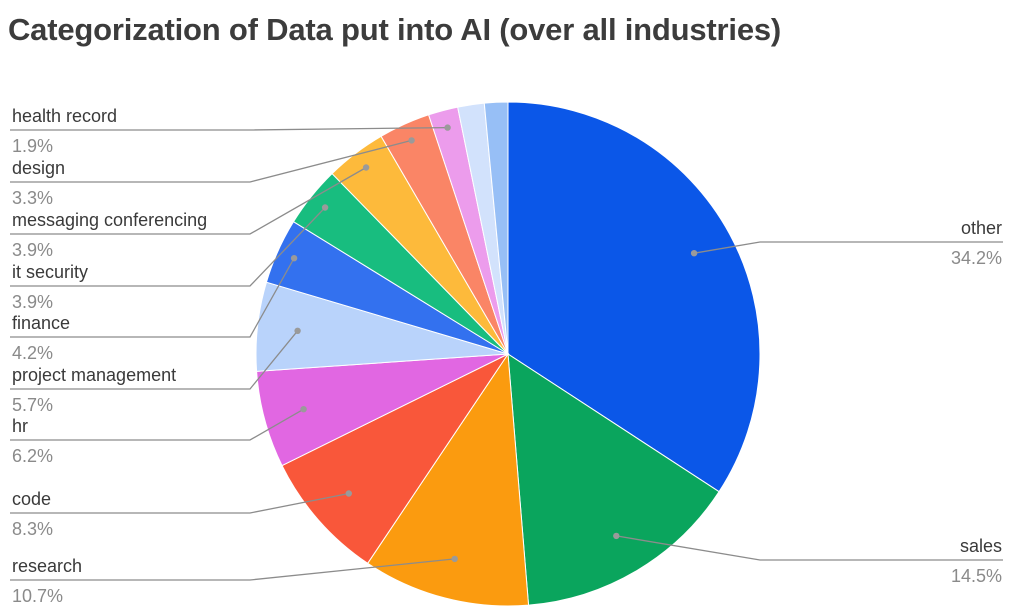  What do you see at coordinates (616, 536) in the screenshot?
I see `leader-dot-sales` at bounding box center [616, 536].